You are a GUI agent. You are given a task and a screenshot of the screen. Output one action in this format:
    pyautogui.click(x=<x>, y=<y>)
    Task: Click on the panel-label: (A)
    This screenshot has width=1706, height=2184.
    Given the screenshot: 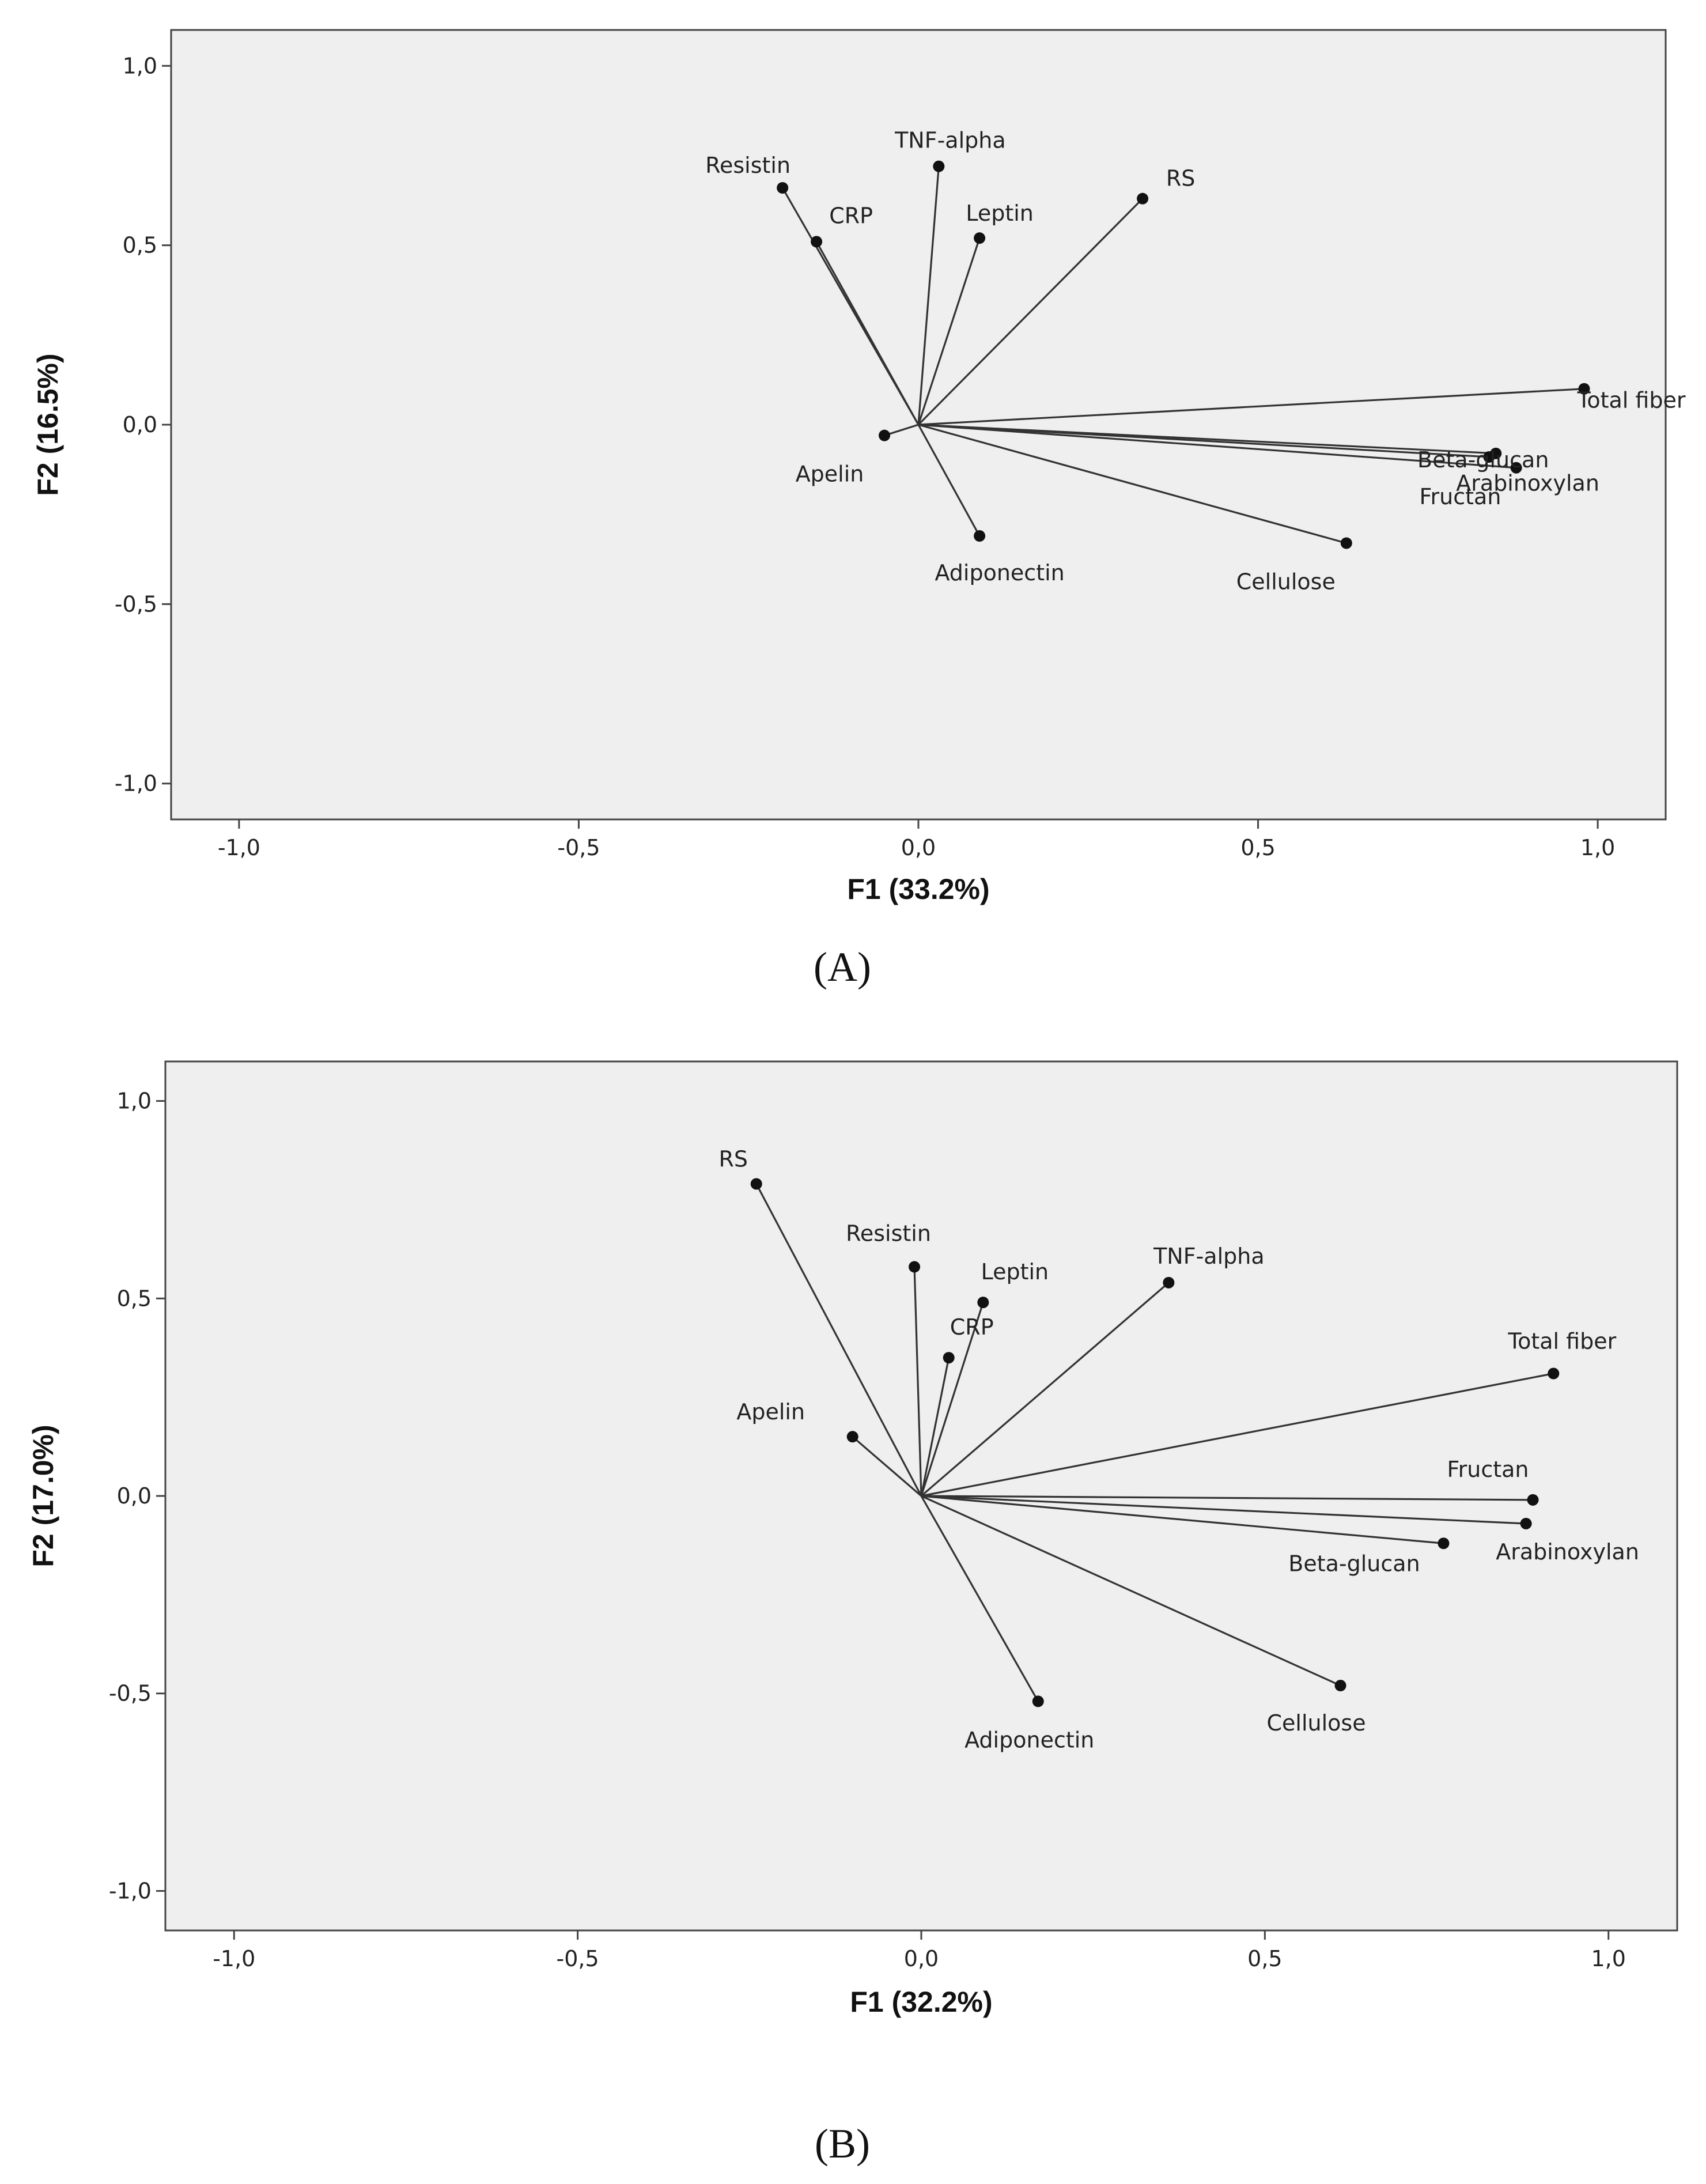 What is the action you would take?
    pyautogui.click(x=842, y=967)
    